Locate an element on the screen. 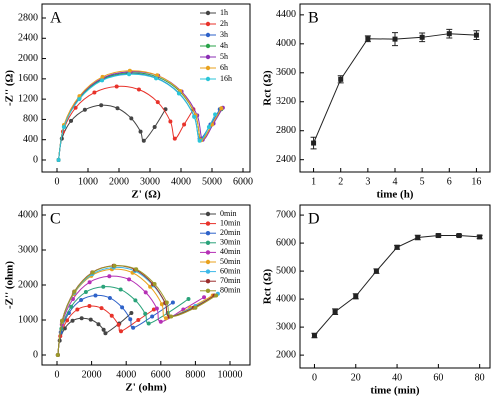 The width and height of the screenshot is (500, 403). x-tick-label: 2 is located at coordinates (340, 181).